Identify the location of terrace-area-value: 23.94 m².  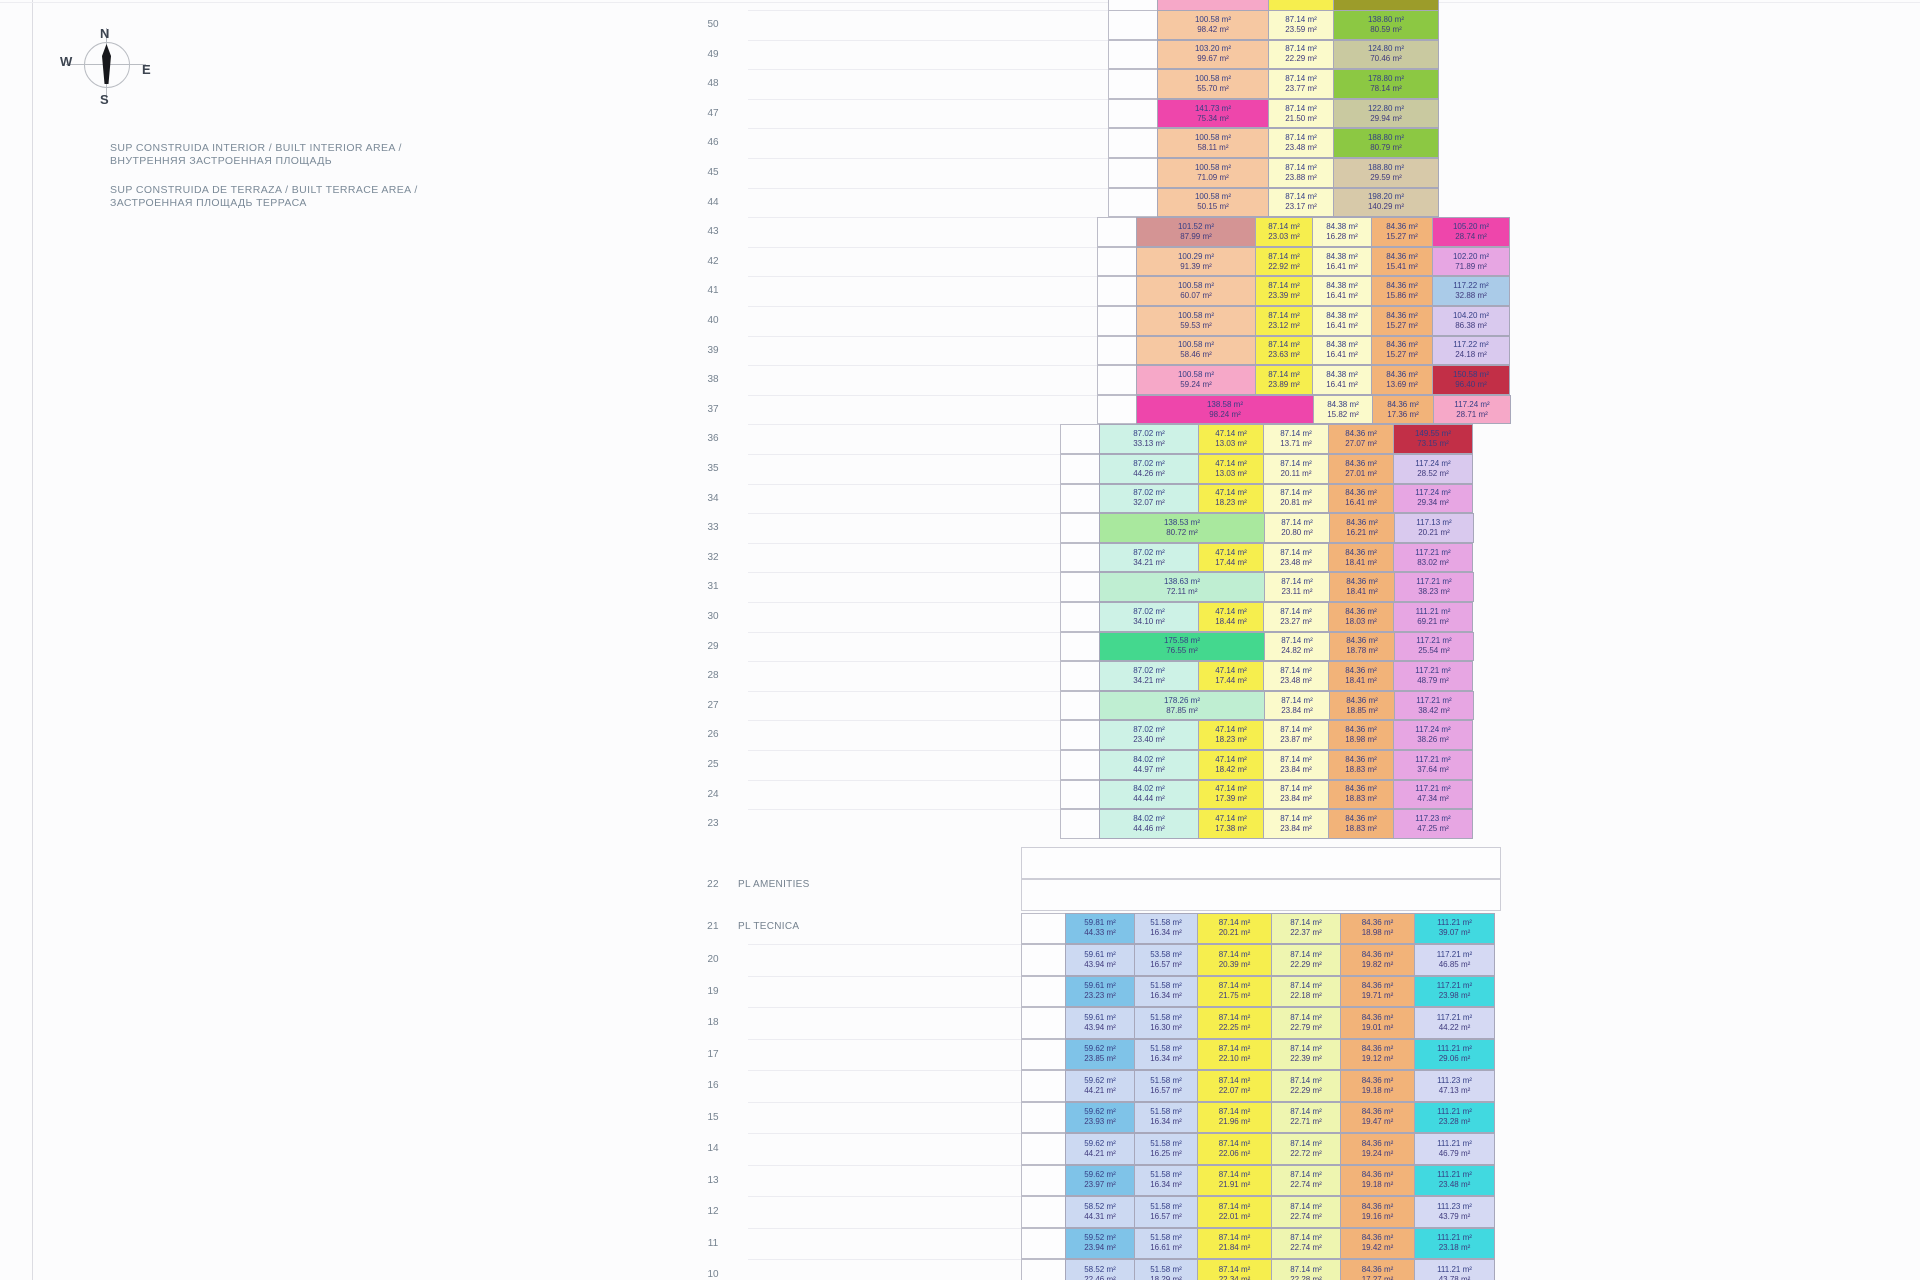
(1100, 1248).